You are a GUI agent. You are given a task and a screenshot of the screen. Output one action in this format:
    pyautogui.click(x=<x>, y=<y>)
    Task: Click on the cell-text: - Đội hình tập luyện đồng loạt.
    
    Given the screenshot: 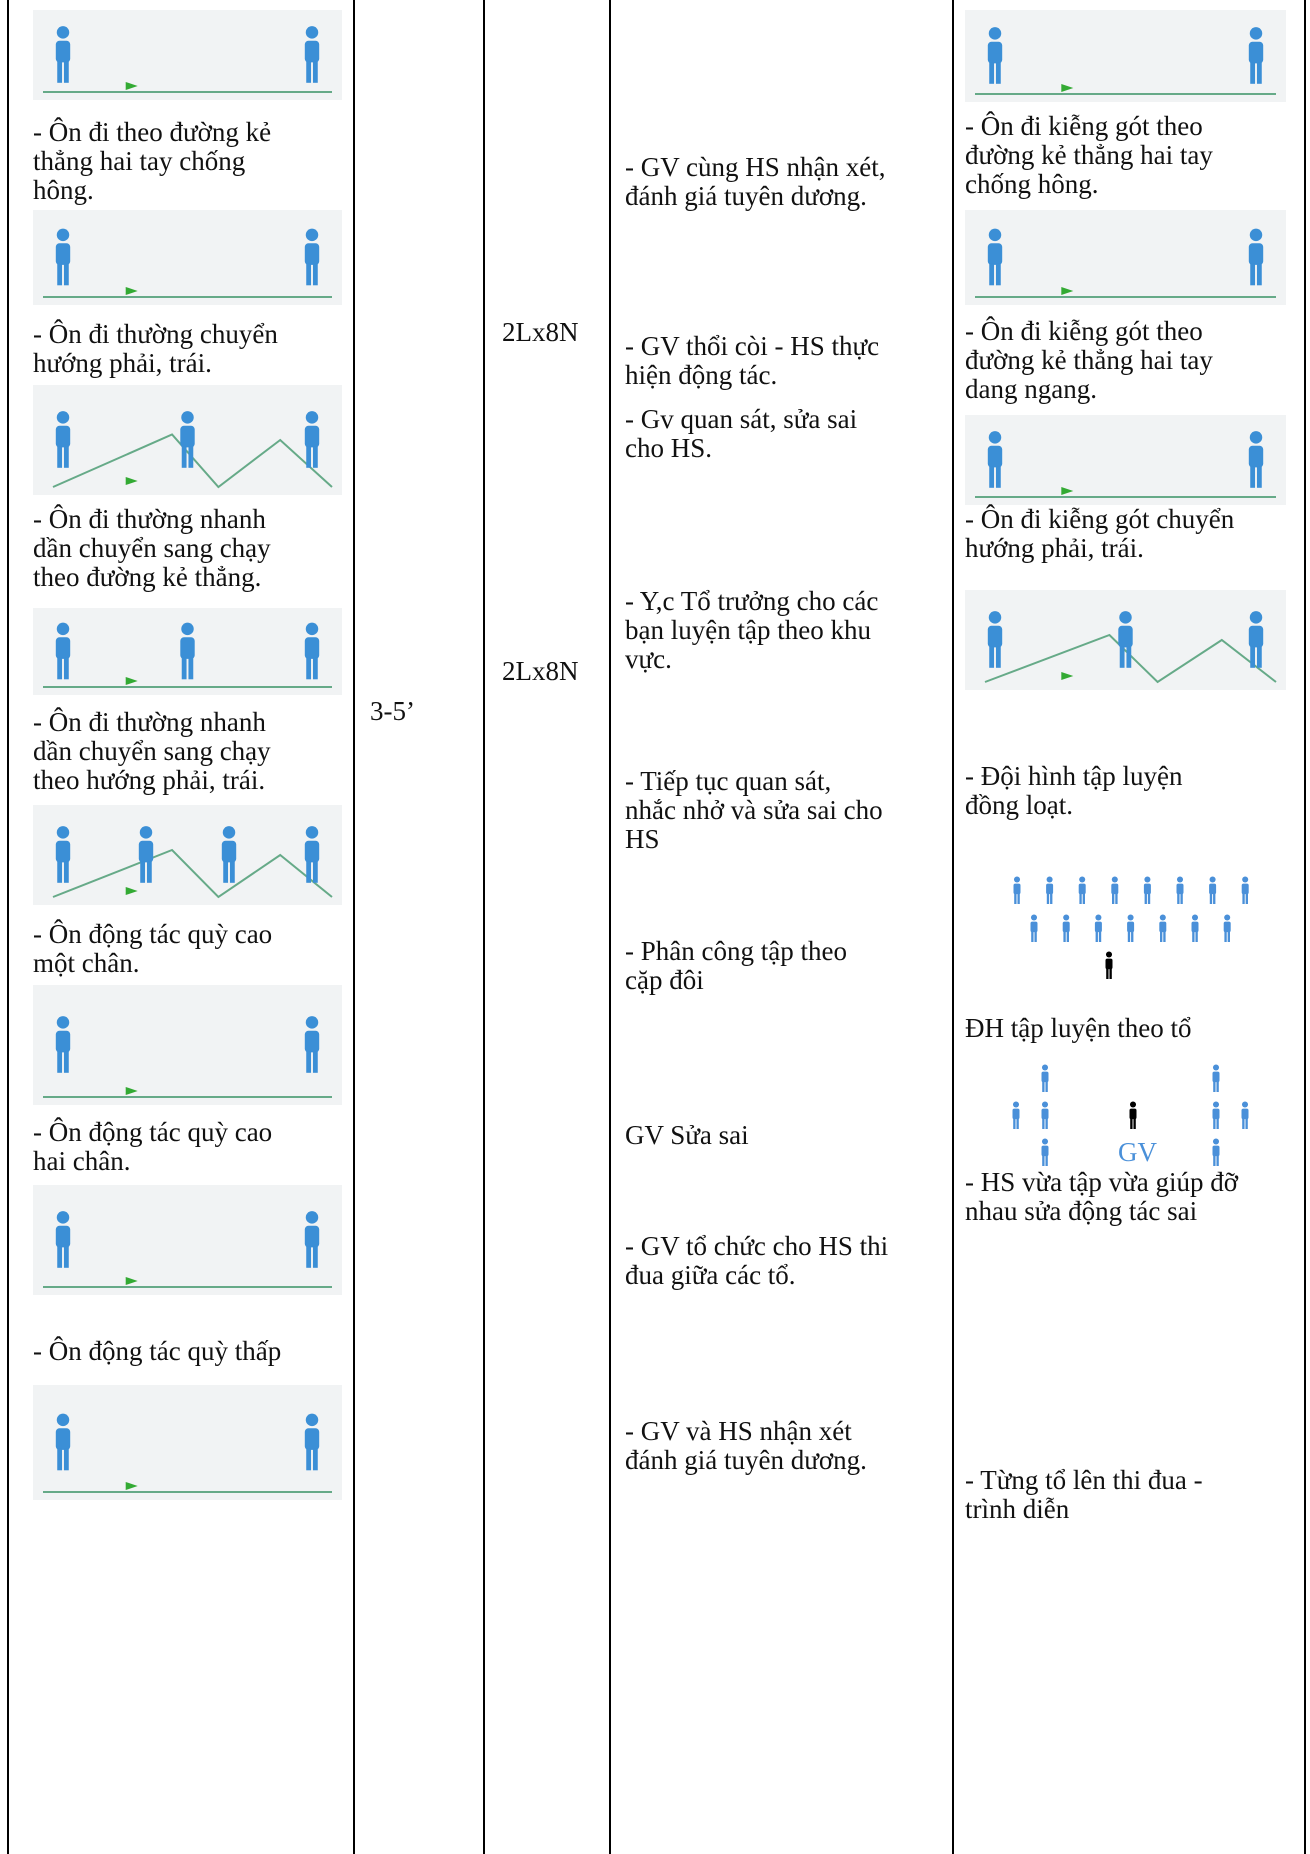 What is the action you would take?
    pyautogui.click(x=1074, y=790)
    